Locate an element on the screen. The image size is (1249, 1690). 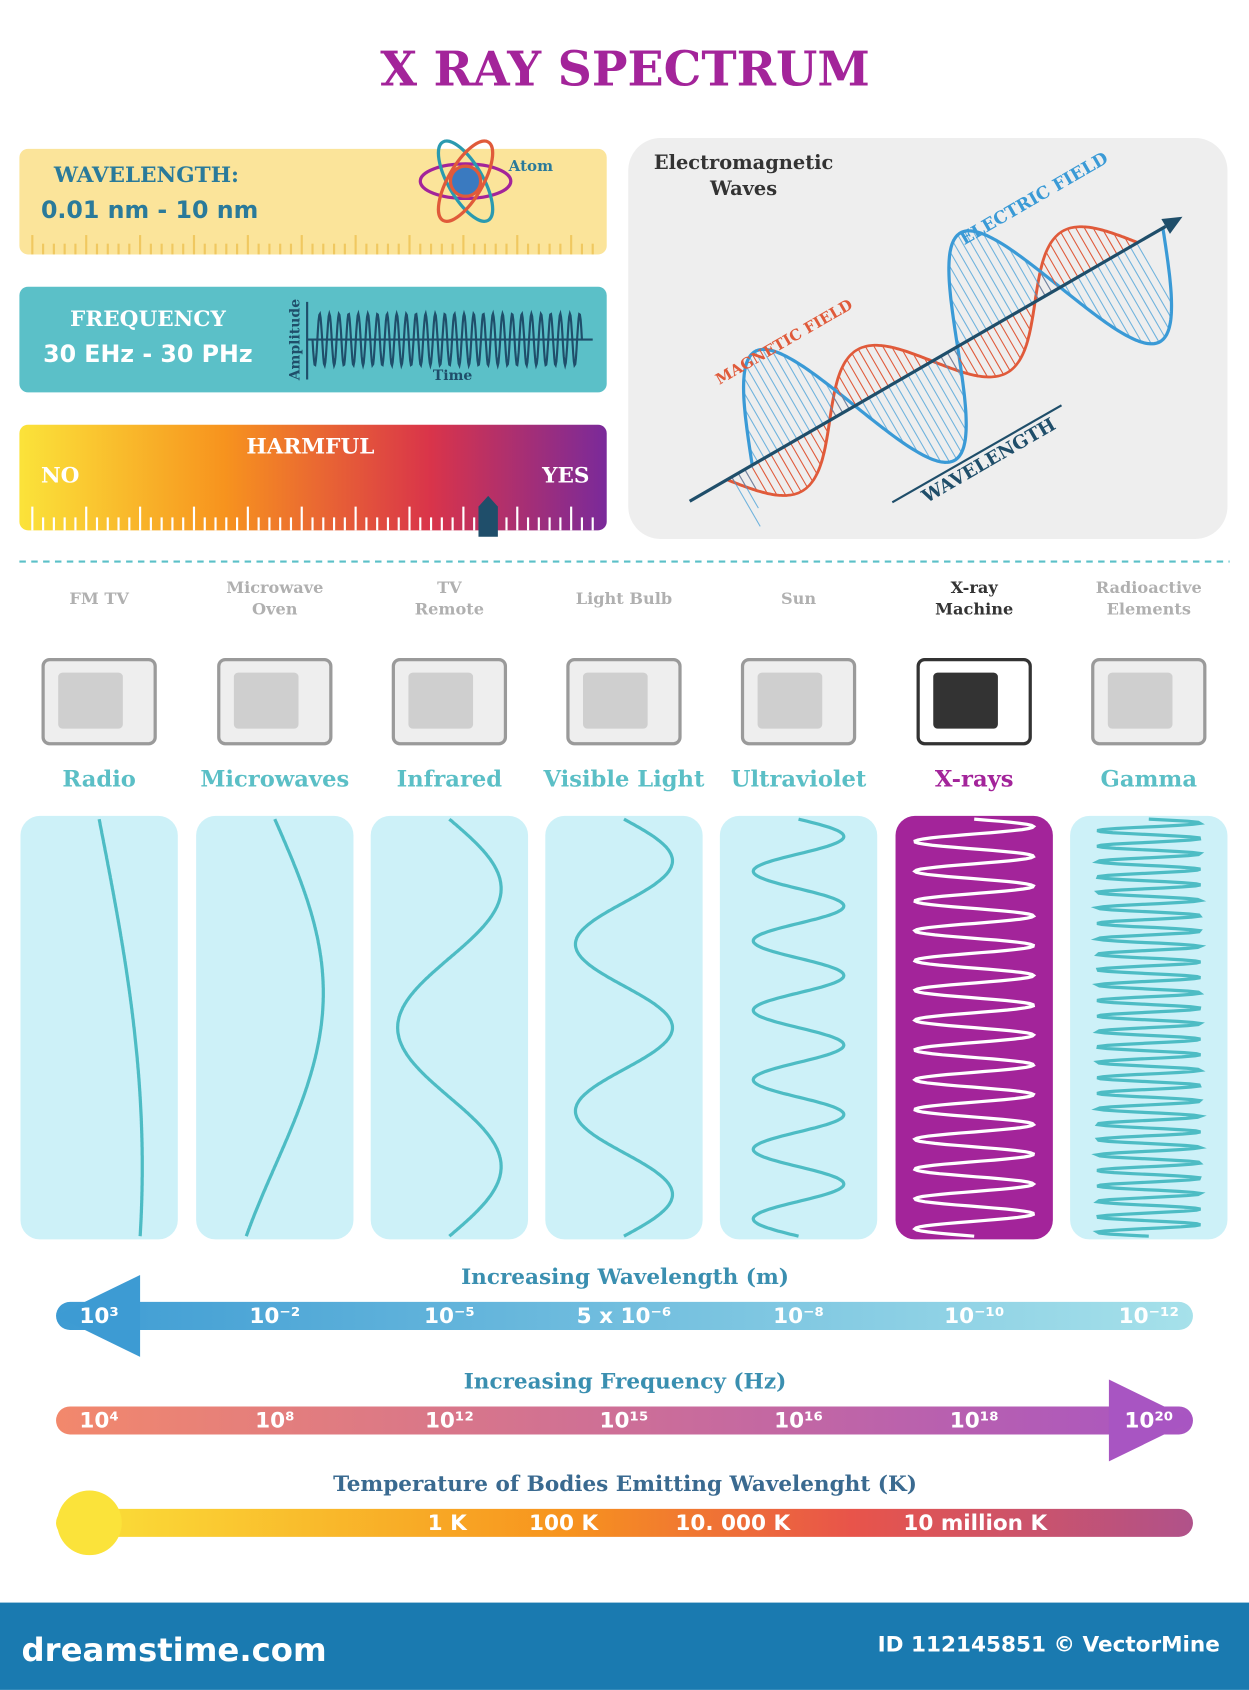
source-label: Radioactive is located at coordinates (1149, 587).